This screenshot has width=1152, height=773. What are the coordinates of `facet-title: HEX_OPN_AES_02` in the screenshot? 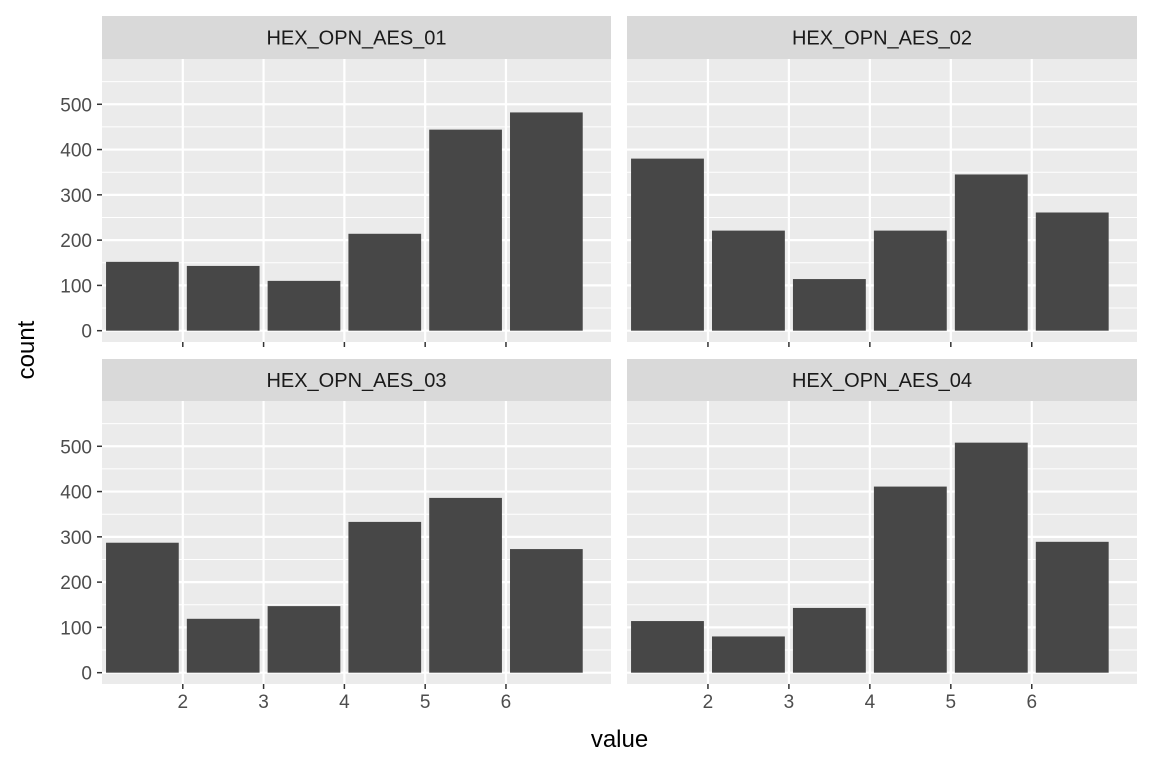 It's located at (882, 39).